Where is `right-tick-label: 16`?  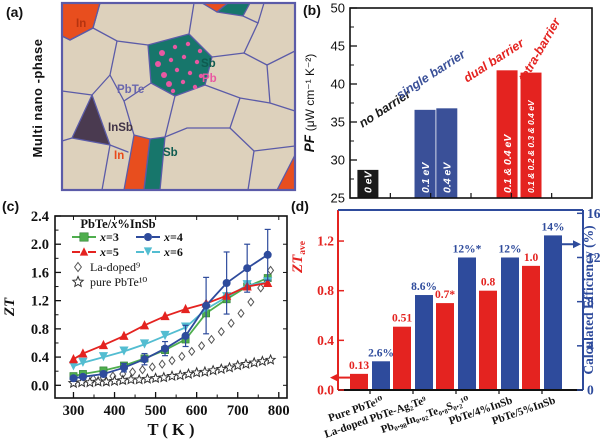
right-tick-label: 16 is located at coordinates (593, 213).